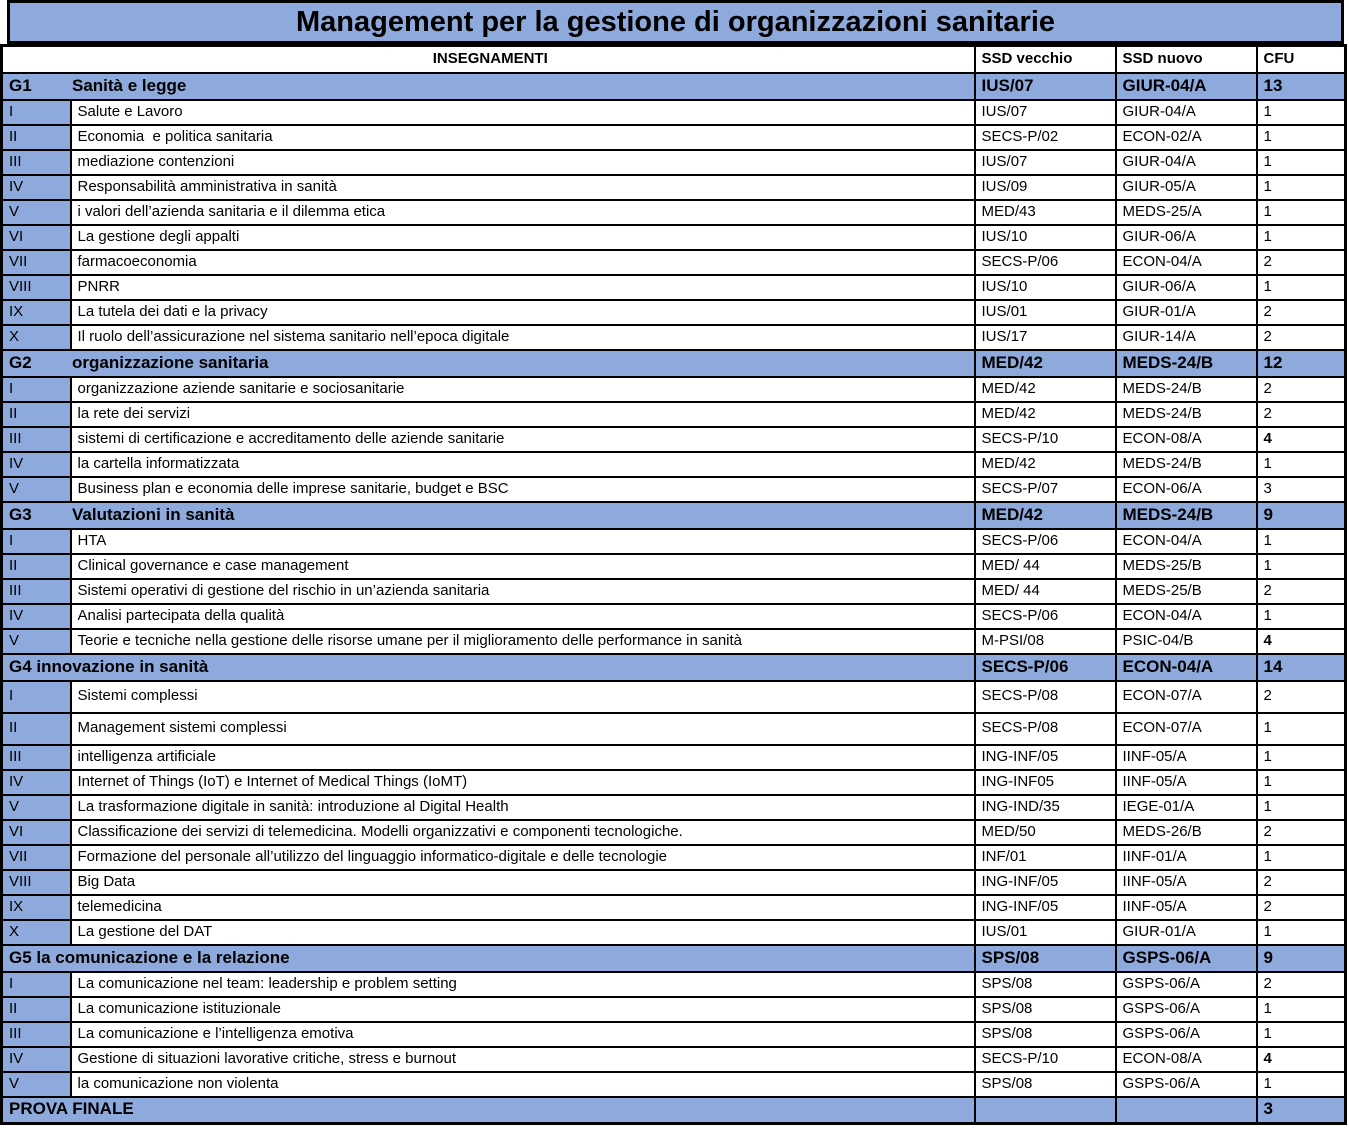 This screenshot has height=1130, width=1349. I want to click on ssd-nuovo-cell: ECON-02/A, so click(1186, 137).